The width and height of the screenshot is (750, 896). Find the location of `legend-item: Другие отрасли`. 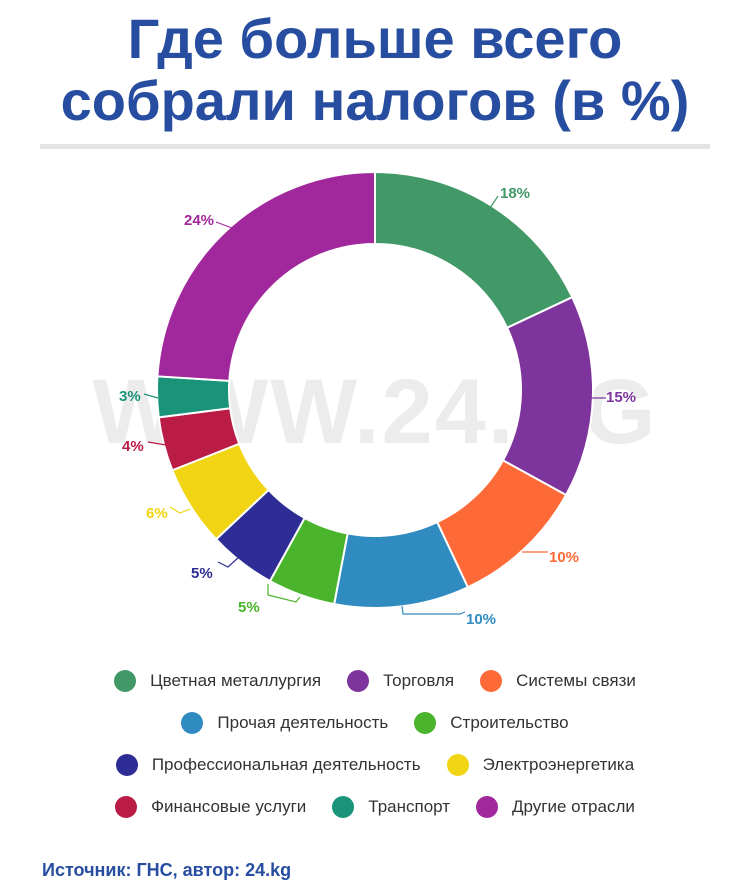

legend-item: Другие отрасли is located at coordinates (555, 807).